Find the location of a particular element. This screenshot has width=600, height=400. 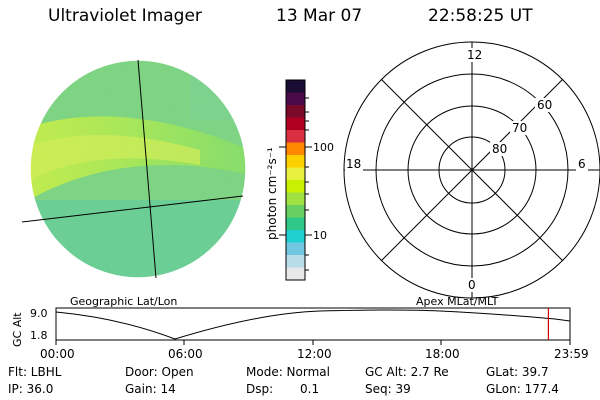

door-info: Door: Open is located at coordinates (159, 372).